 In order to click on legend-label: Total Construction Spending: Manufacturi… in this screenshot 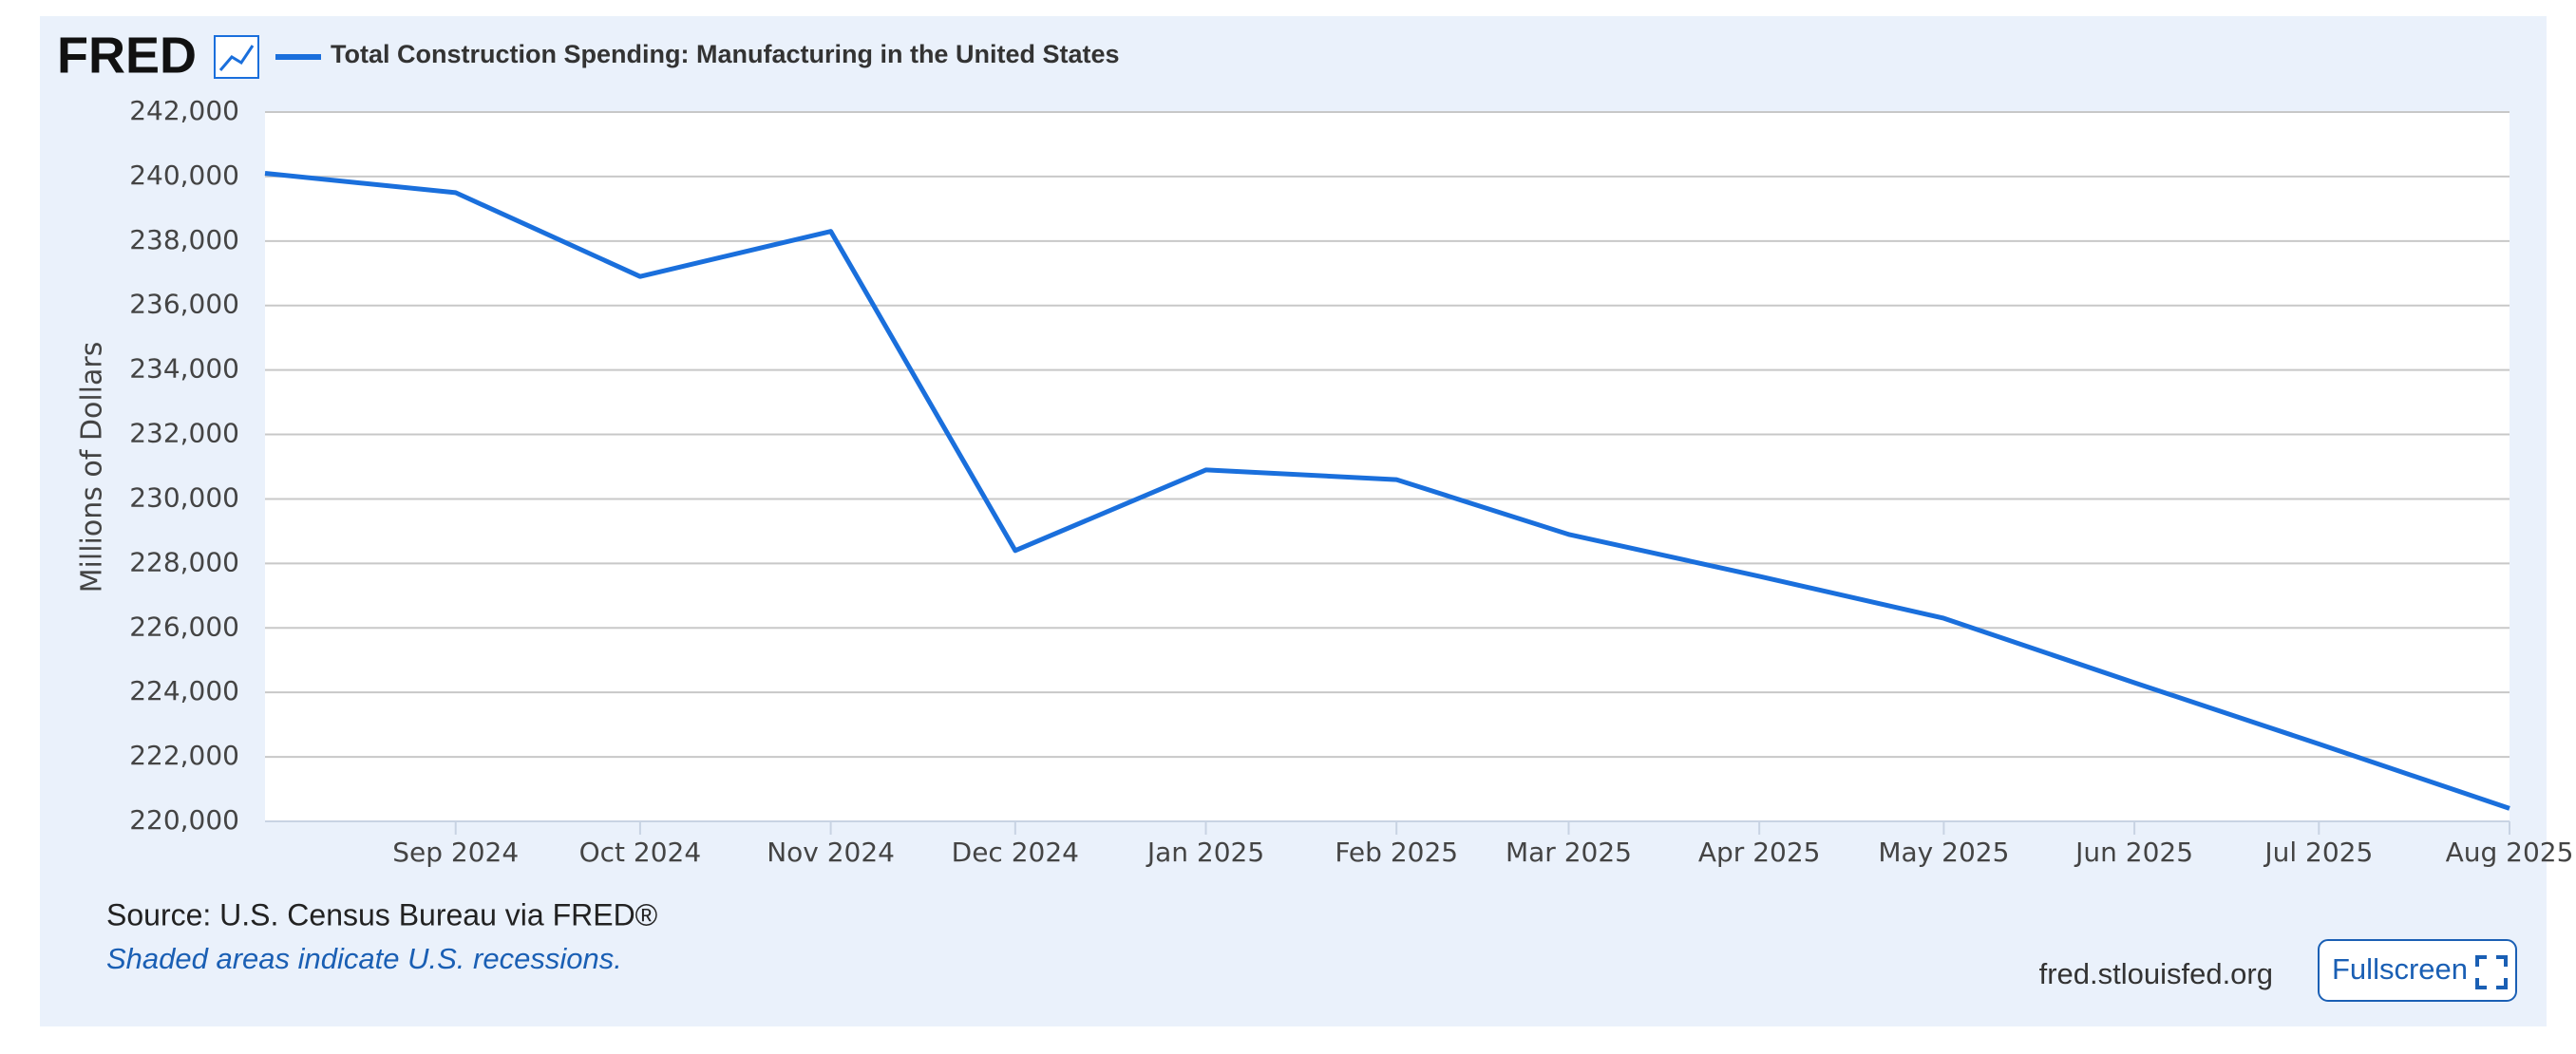, I will do `click(725, 54)`.